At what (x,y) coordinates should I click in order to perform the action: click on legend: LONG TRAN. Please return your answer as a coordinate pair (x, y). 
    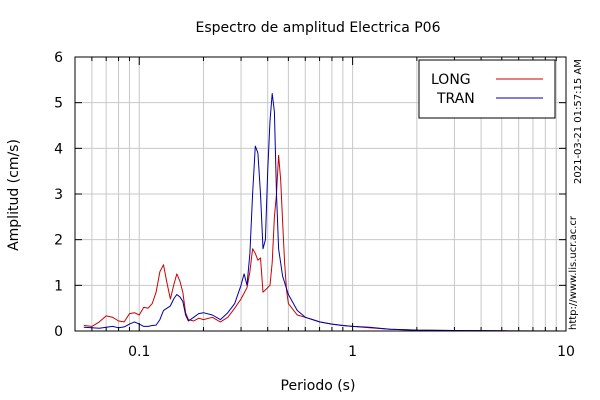
    Looking at the image, I should click on (487, 89).